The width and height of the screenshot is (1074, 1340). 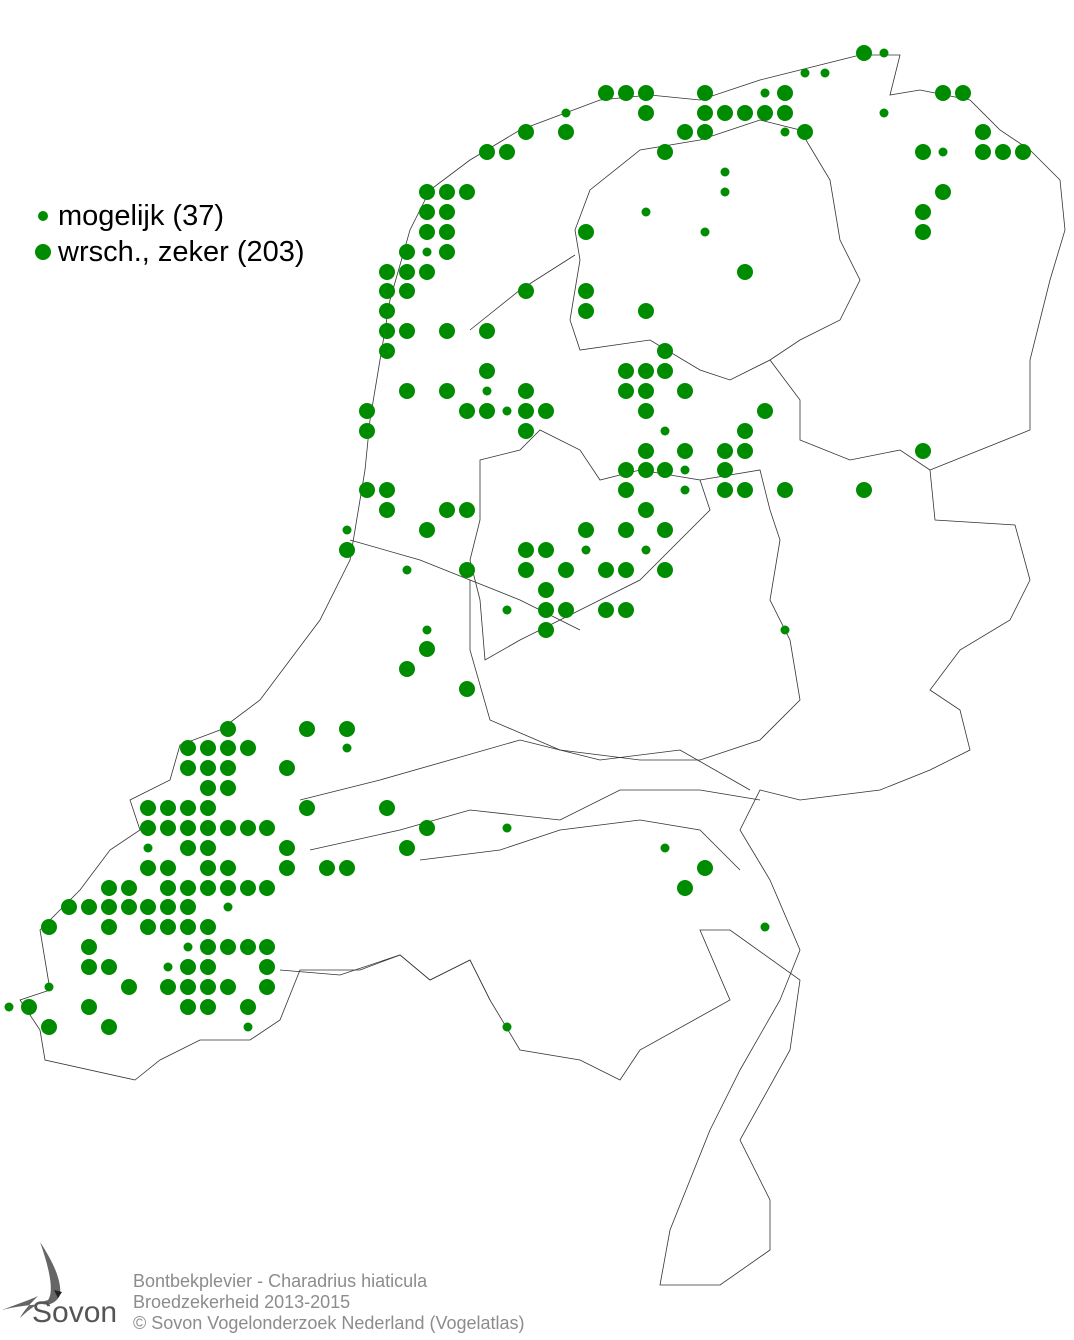 What do you see at coordinates (75, 1312) in the screenshot?
I see `sovon-logo-text: Sovon` at bounding box center [75, 1312].